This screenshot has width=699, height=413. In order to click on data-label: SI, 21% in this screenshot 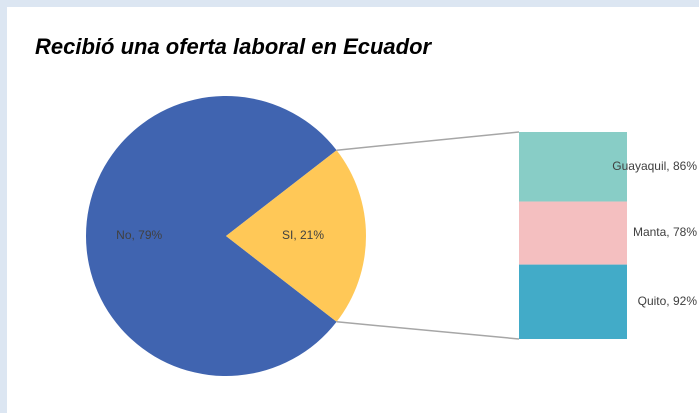, I will do `click(303, 235)`.